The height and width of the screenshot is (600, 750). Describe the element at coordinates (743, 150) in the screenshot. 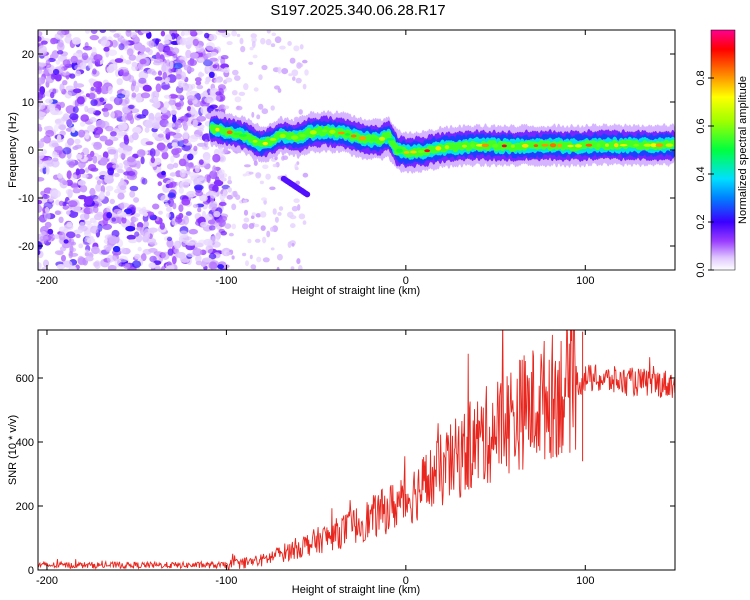

I see `colorbar-label: Normalized spectral amplitude` at that location.